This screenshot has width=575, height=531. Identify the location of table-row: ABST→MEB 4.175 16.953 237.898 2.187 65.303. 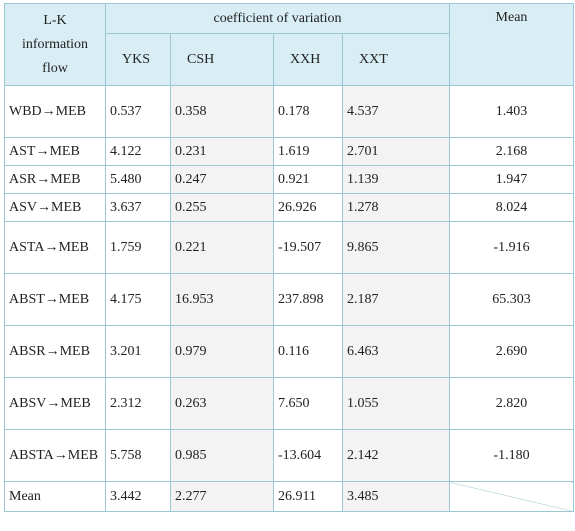
(289, 299).